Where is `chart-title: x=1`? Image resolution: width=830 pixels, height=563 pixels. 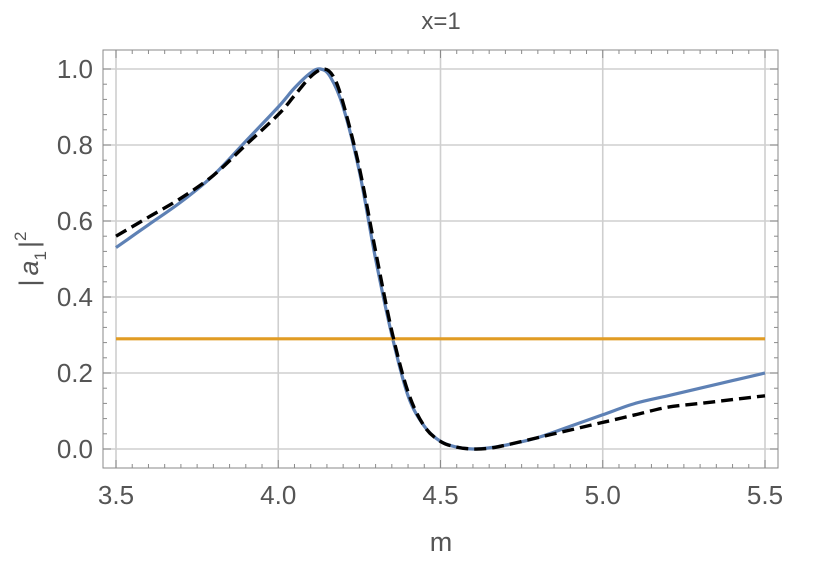
chart-title: x=1 is located at coordinates (440, 21).